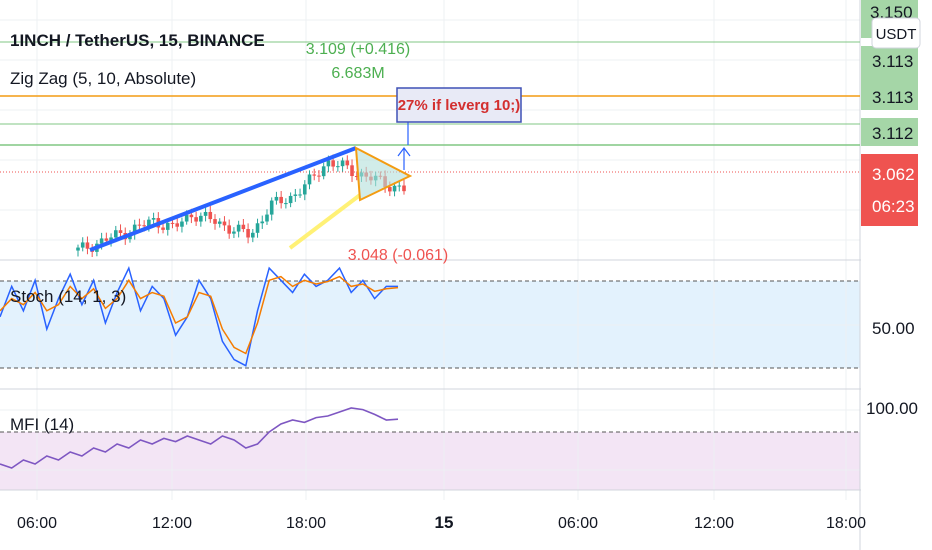 The height and width of the screenshot is (550, 932). I want to click on stoch-k-line, so click(199, 316).